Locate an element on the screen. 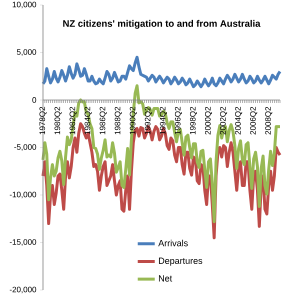 The height and width of the screenshot is (299, 295). legend-label: Net is located at coordinates (165, 278).